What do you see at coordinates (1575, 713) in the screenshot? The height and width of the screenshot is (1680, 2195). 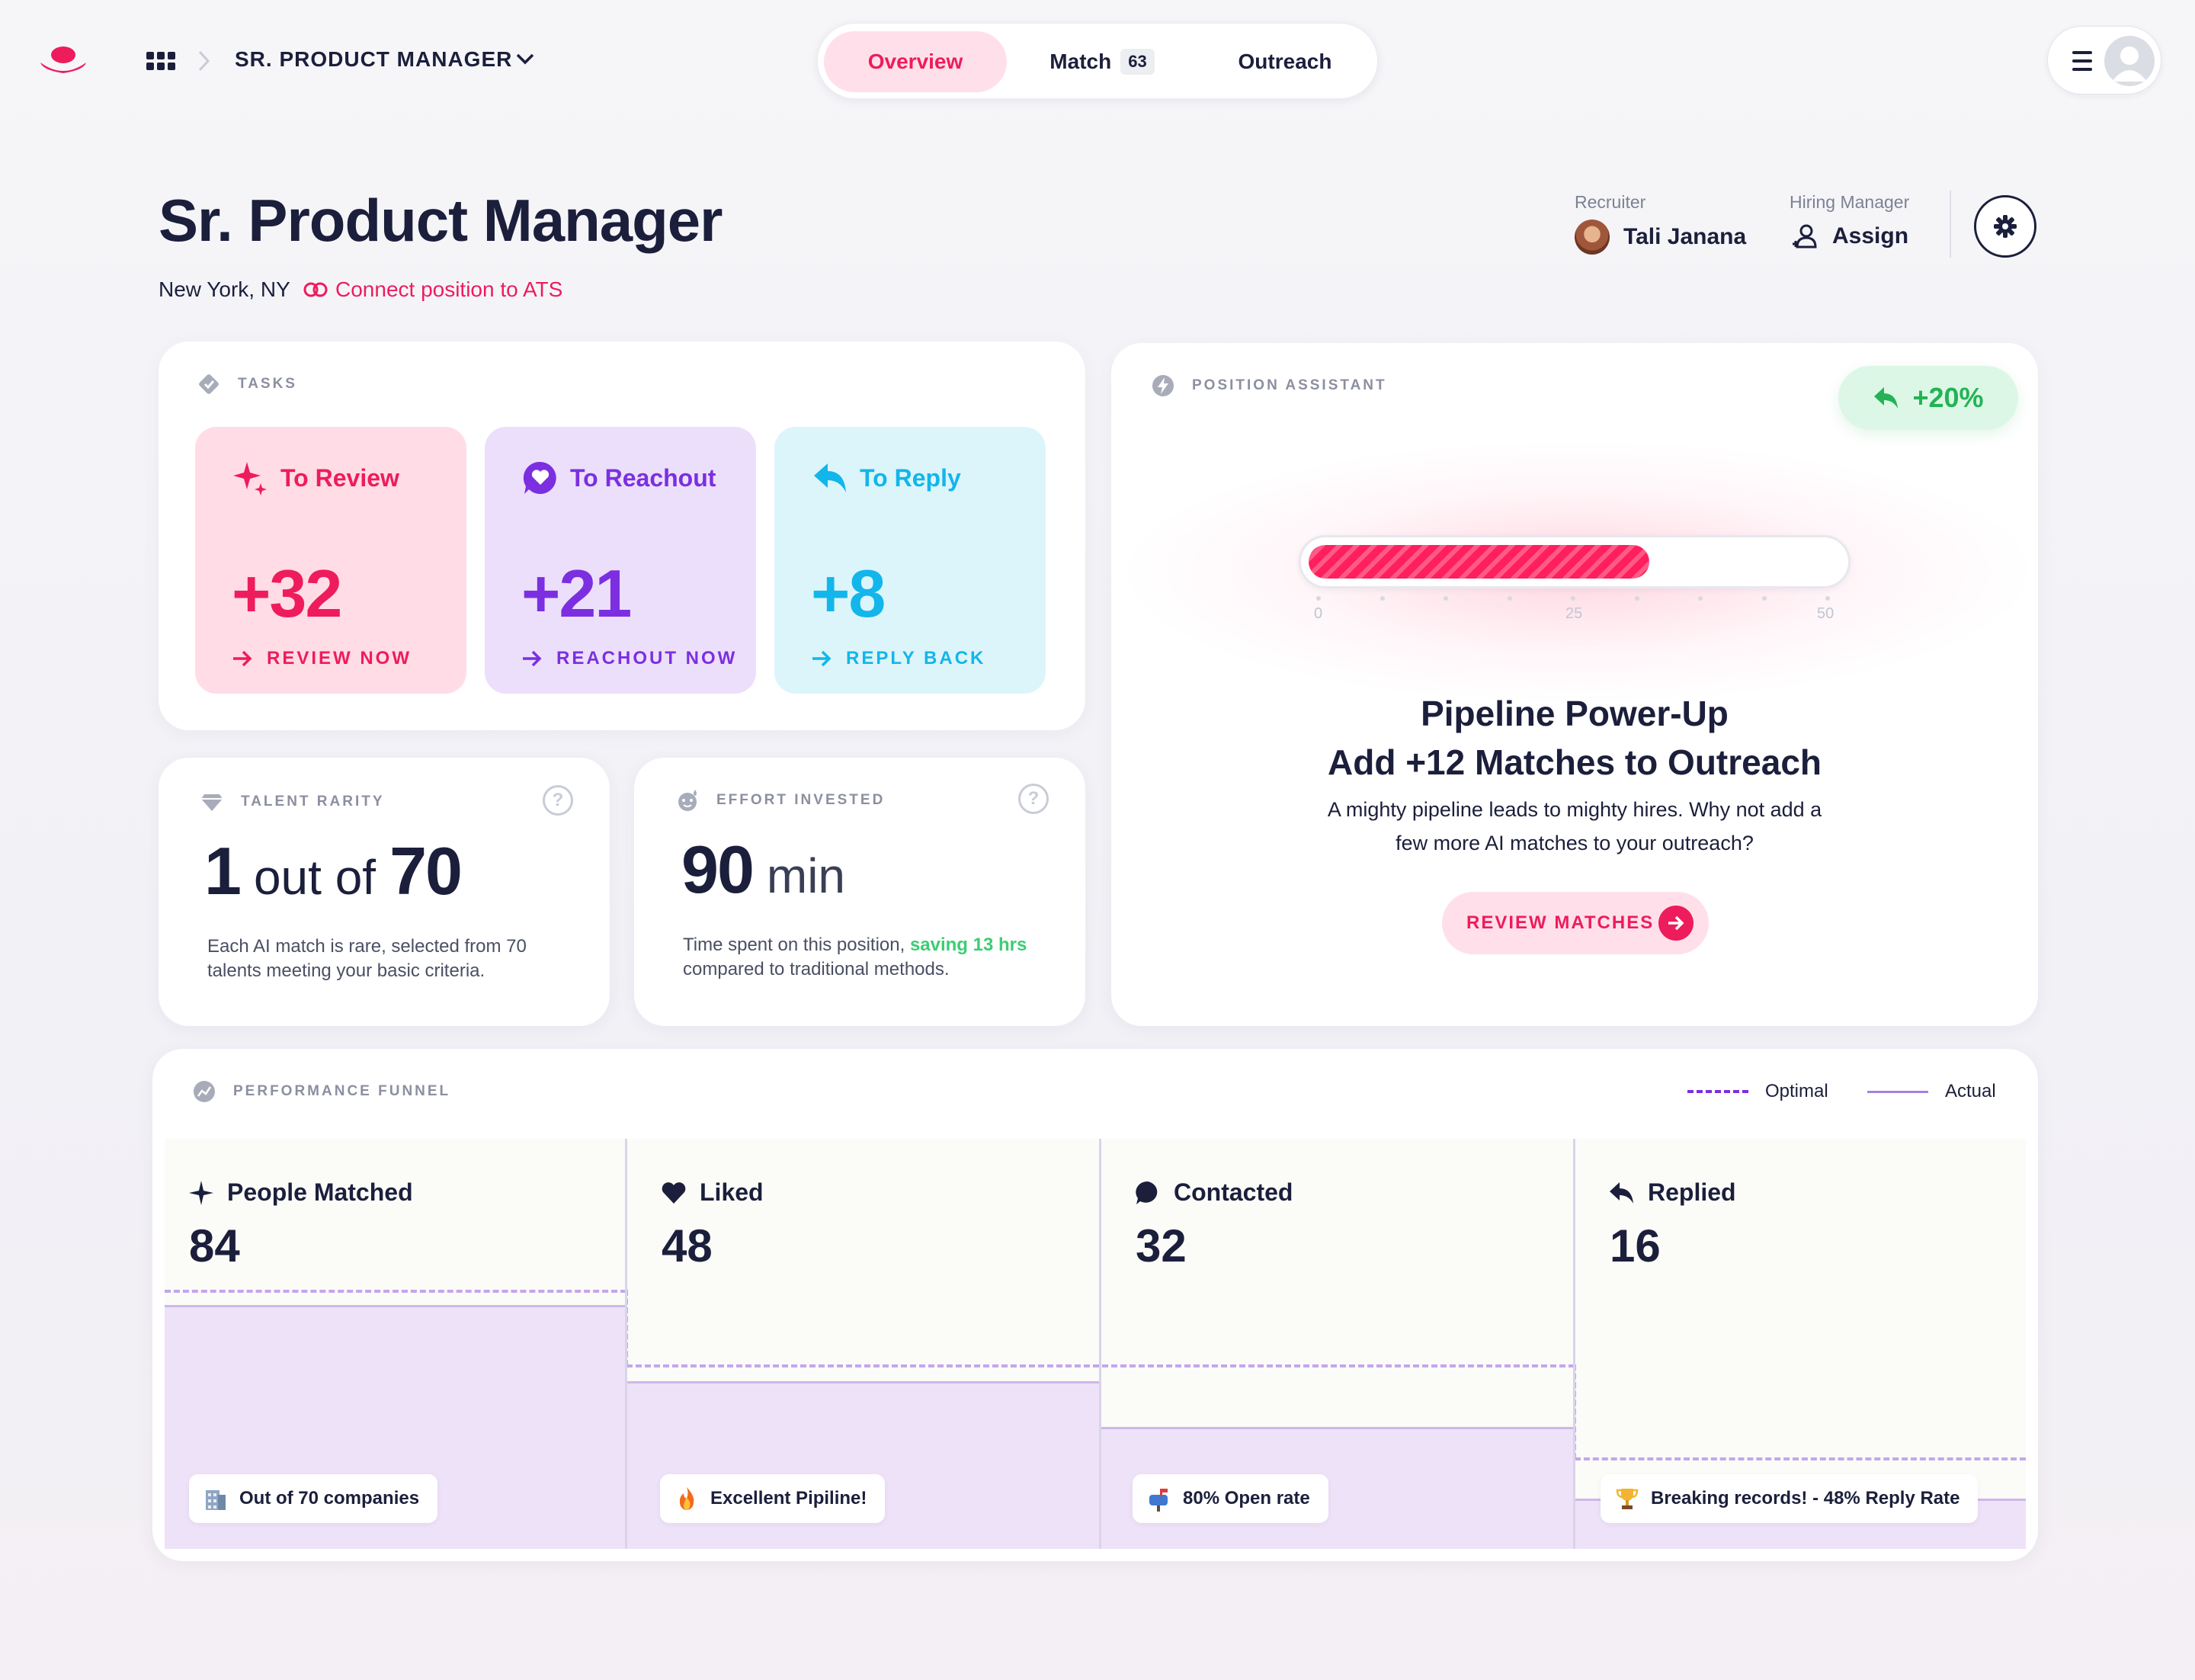 I see `assistant-title: Pipeline Power-Up` at bounding box center [1575, 713].